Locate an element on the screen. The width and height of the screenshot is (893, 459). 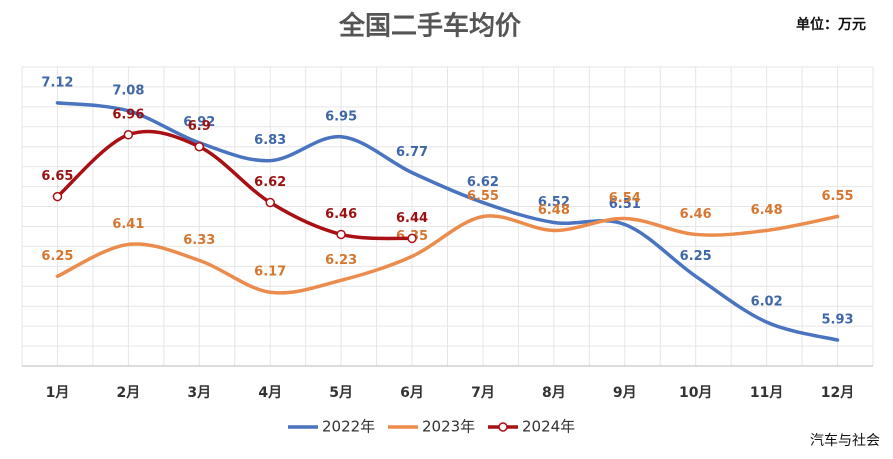
legend-marker is located at coordinates (503, 427).